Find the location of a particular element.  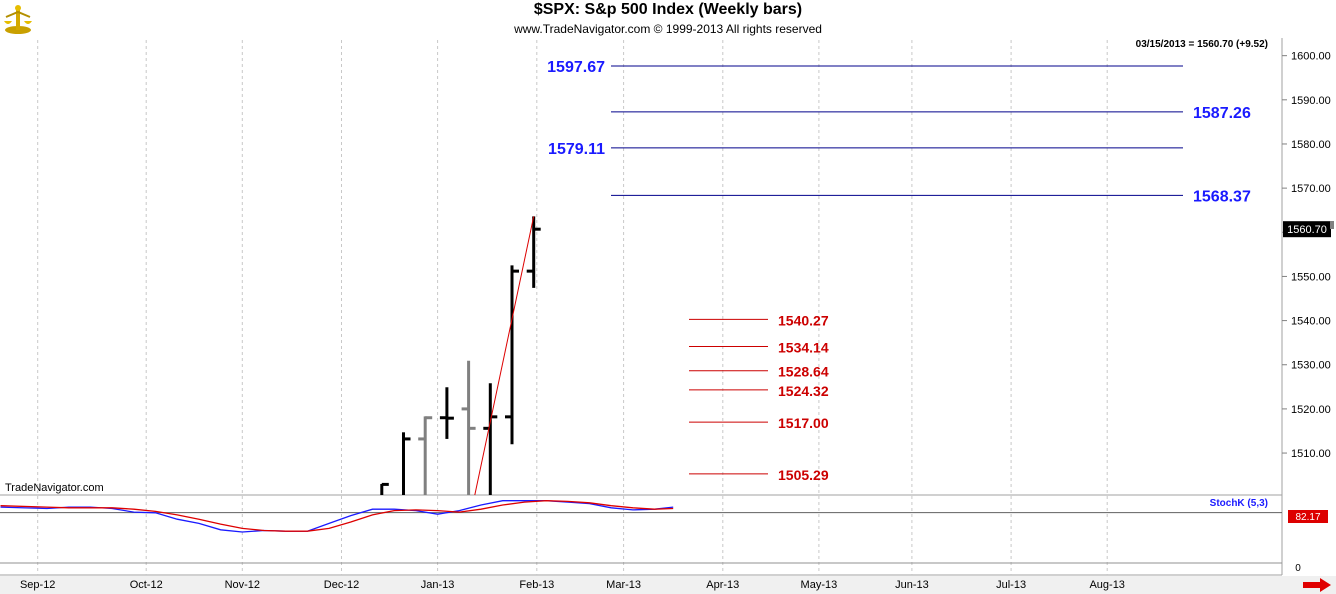

stochastic-panel is located at coordinates (641, 532).